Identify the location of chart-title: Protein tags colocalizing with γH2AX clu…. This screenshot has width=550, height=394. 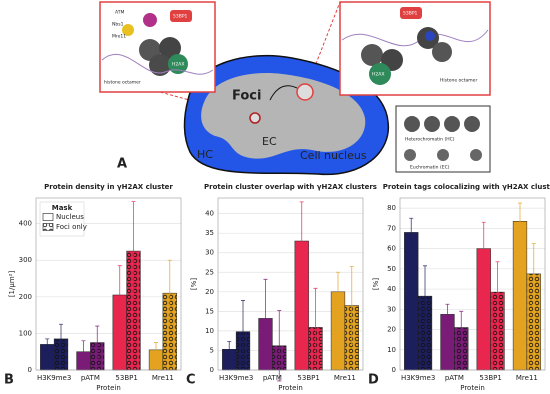
(466, 187).